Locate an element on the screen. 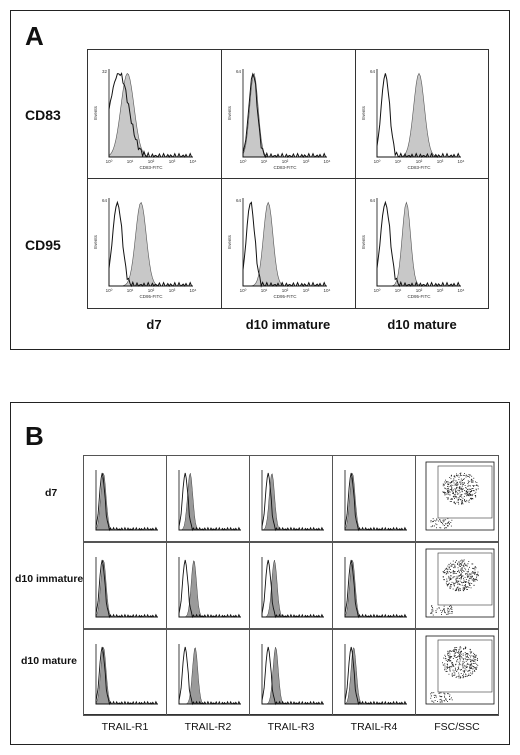 The width and height of the screenshot is (520, 755). gate-region is located at coordinates (465, 666).